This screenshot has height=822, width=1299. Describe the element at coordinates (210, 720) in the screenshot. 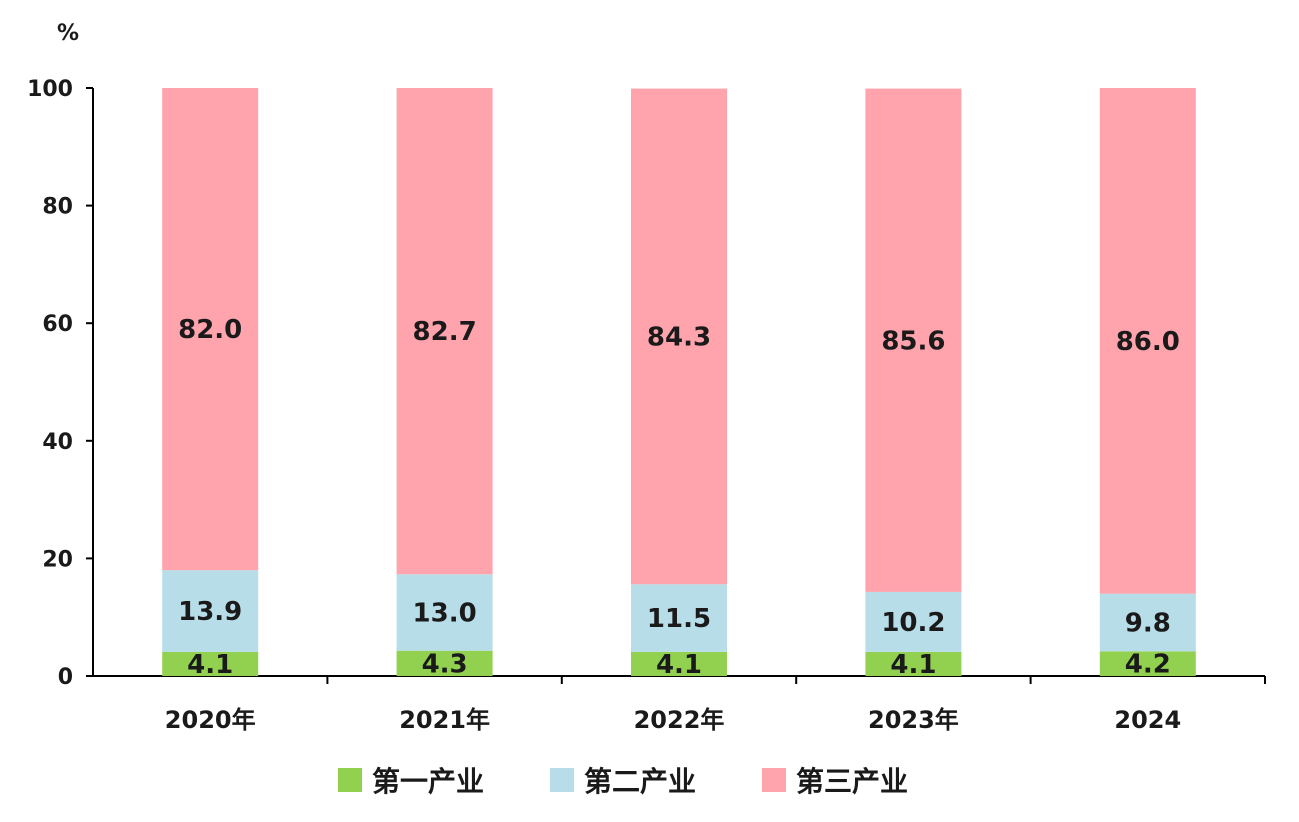

I see `x-category-label: 2020年` at that location.